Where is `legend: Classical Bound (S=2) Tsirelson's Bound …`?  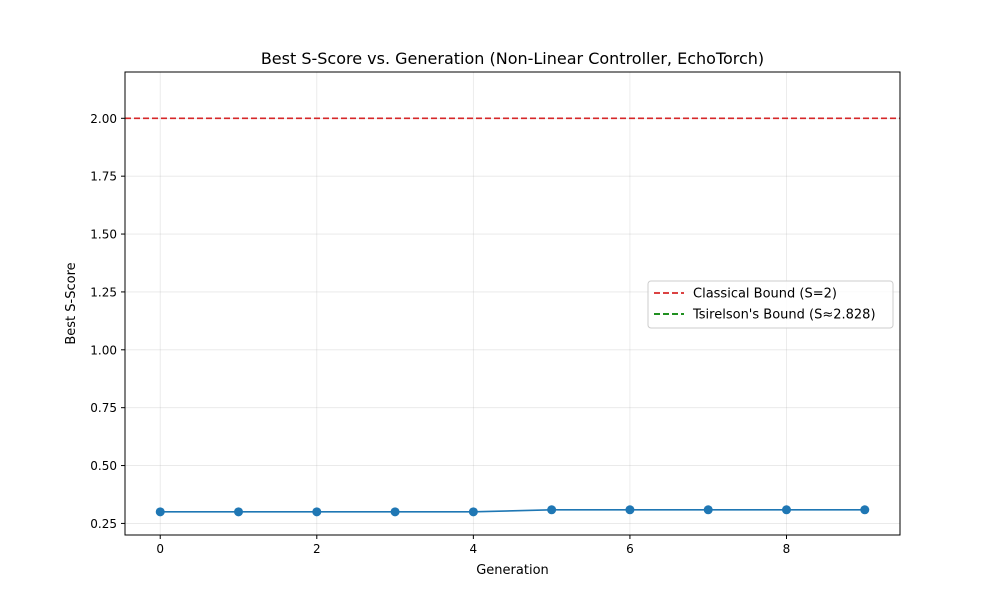 legend: Classical Bound (S=2) Tsirelson's Bound … is located at coordinates (770, 304).